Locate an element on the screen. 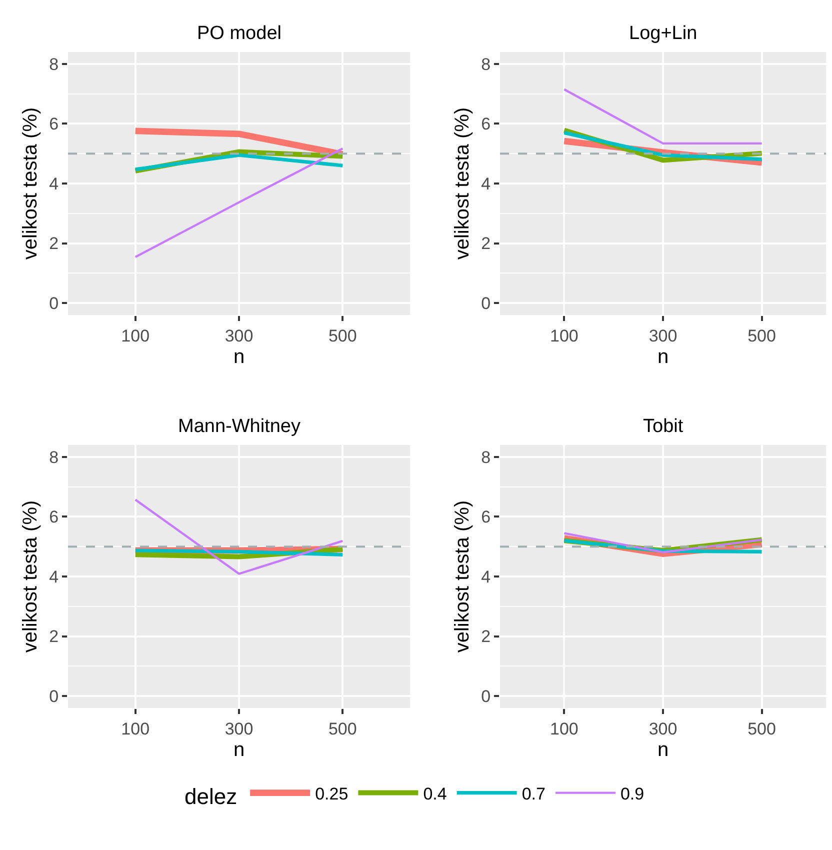 The height and width of the screenshot is (850, 832). chart-title: Log+Lin is located at coordinates (663, 33).